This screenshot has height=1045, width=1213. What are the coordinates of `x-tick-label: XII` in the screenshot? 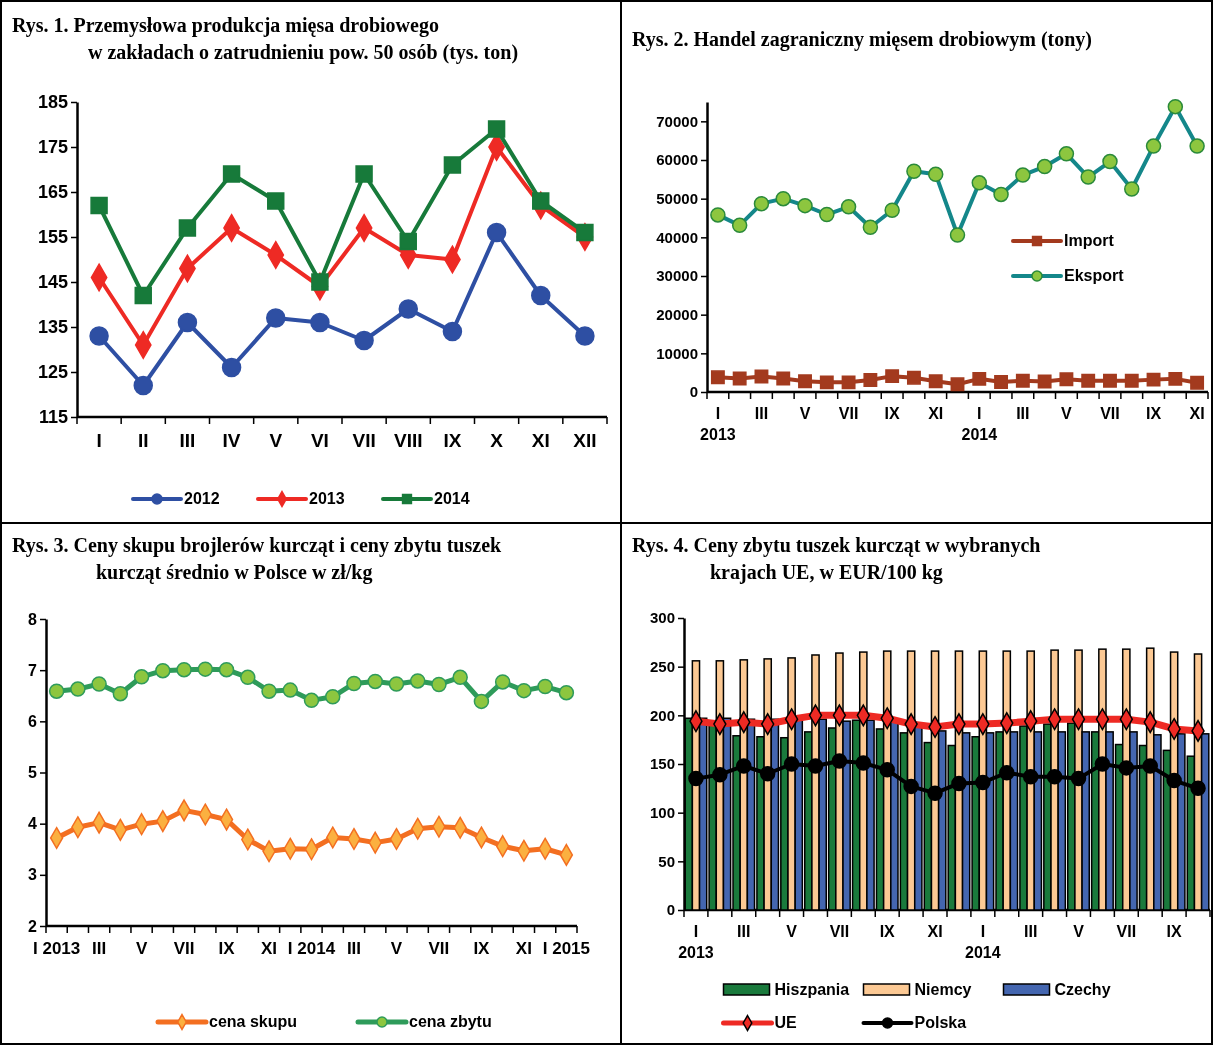 It's located at (585, 440).